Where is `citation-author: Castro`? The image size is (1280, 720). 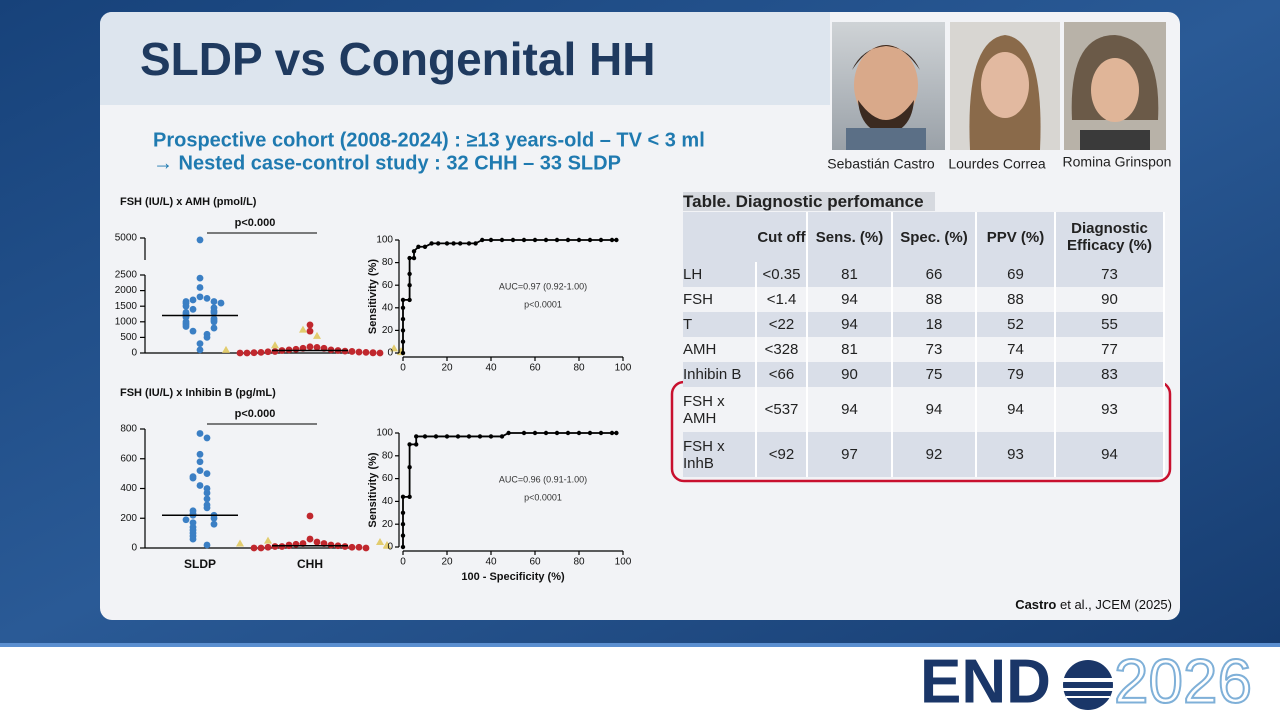 citation-author: Castro is located at coordinates (1035, 604).